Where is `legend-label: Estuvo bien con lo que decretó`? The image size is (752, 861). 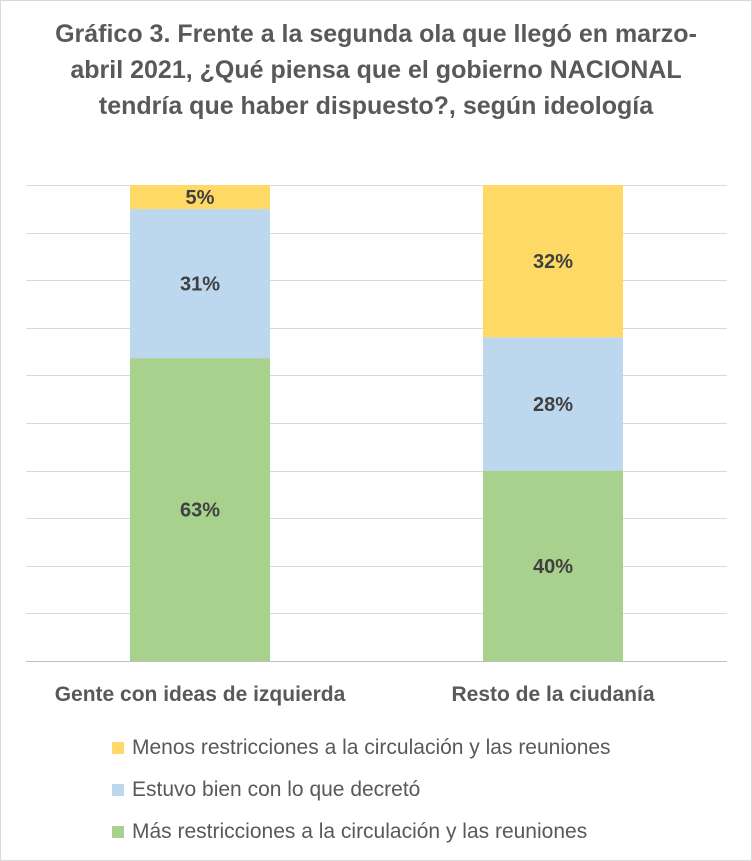
legend-label: Estuvo bien con lo que decretó is located at coordinates (276, 789).